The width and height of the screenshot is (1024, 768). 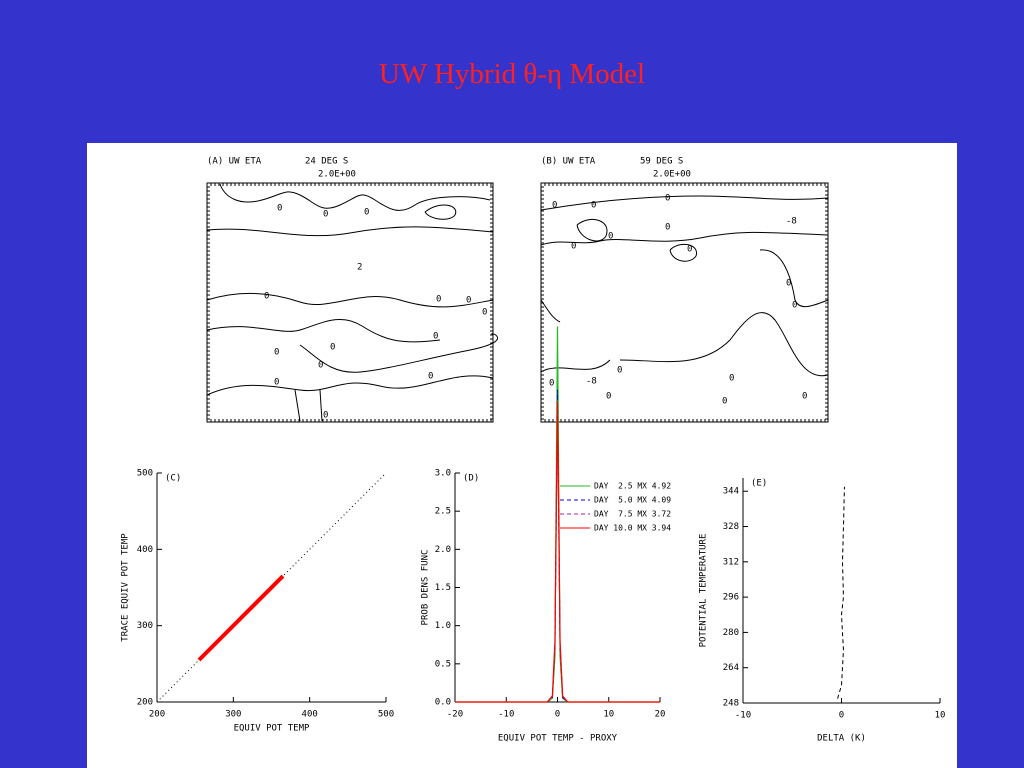 I want to click on x-tick-label: 400, so click(x=310, y=715).